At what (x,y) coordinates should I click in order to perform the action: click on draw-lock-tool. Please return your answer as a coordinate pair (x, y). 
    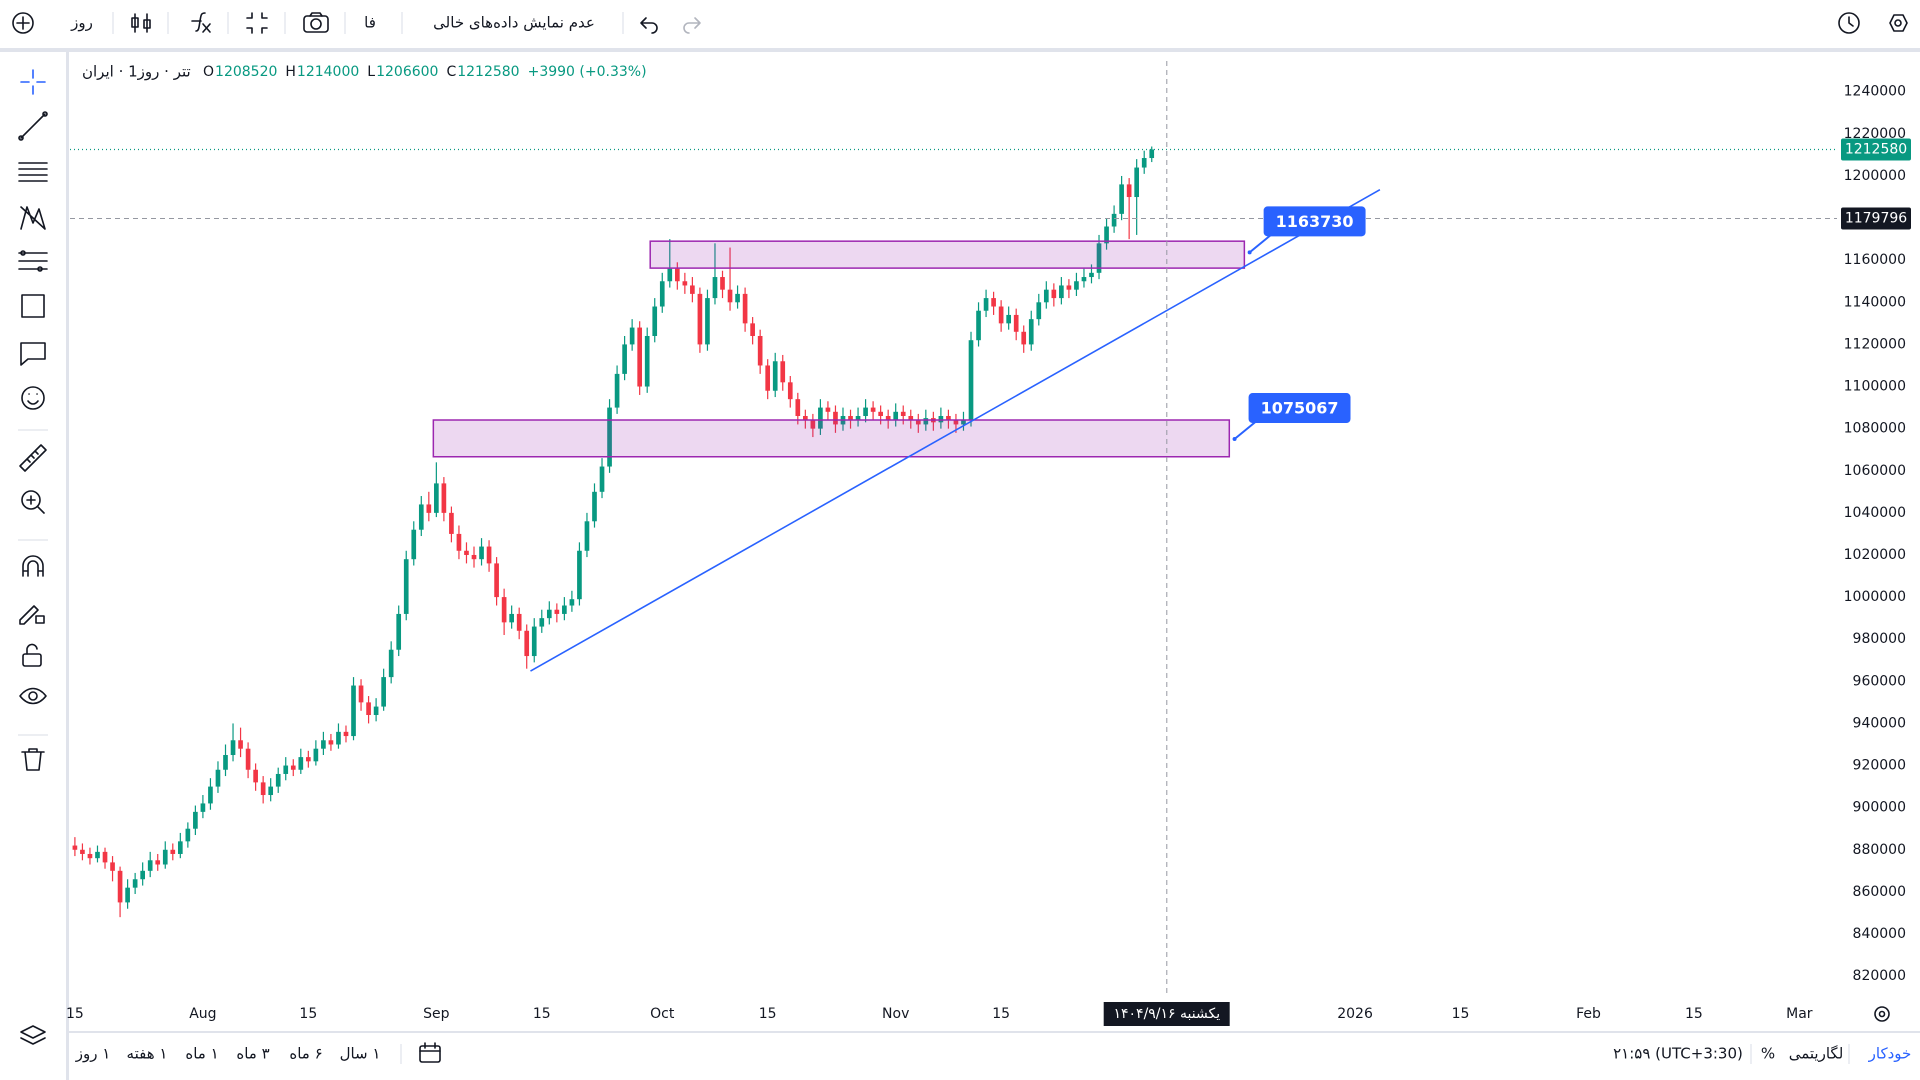
    Looking at the image, I should click on (32, 615).